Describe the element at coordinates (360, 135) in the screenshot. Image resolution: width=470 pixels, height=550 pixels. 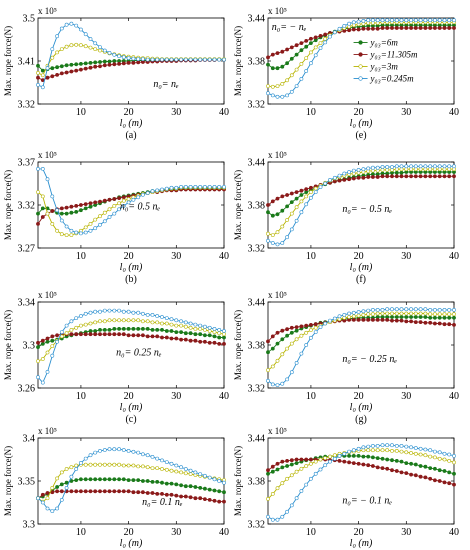
I see `panel-label: (e)` at that location.